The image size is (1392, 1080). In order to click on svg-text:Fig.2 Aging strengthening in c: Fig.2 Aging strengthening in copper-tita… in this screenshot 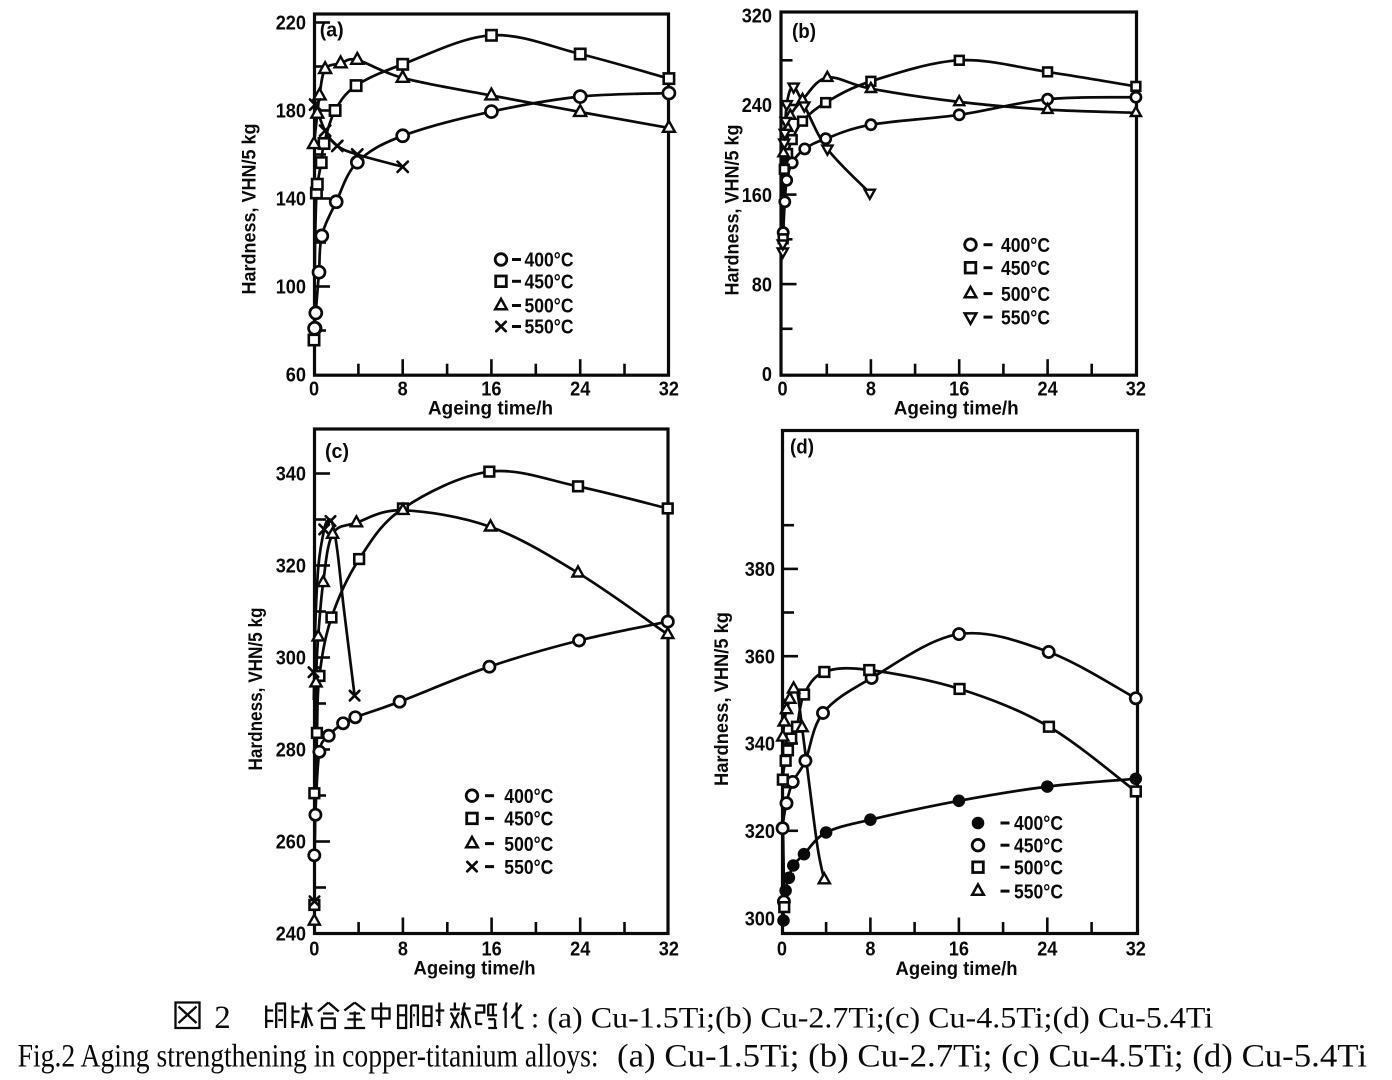, I will do `click(308, 1057)`.